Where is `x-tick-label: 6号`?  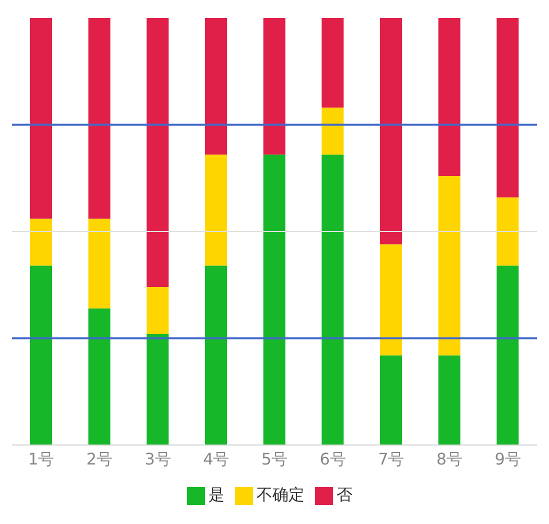 x-tick-label: 6号 is located at coordinates (333, 458).